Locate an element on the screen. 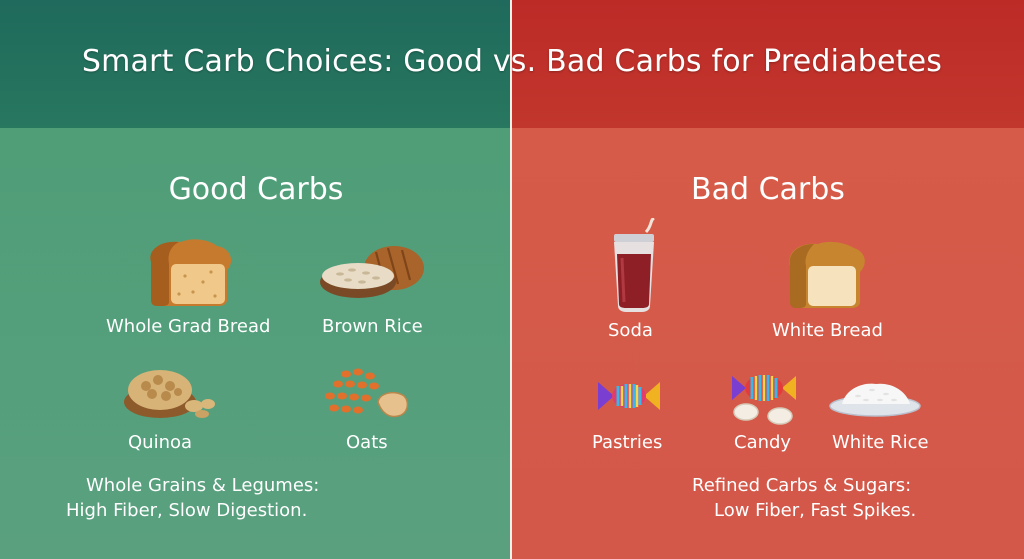 Image resolution: width=1024 pixels, height=559 pixels. candies-icon is located at coordinates (764, 400).